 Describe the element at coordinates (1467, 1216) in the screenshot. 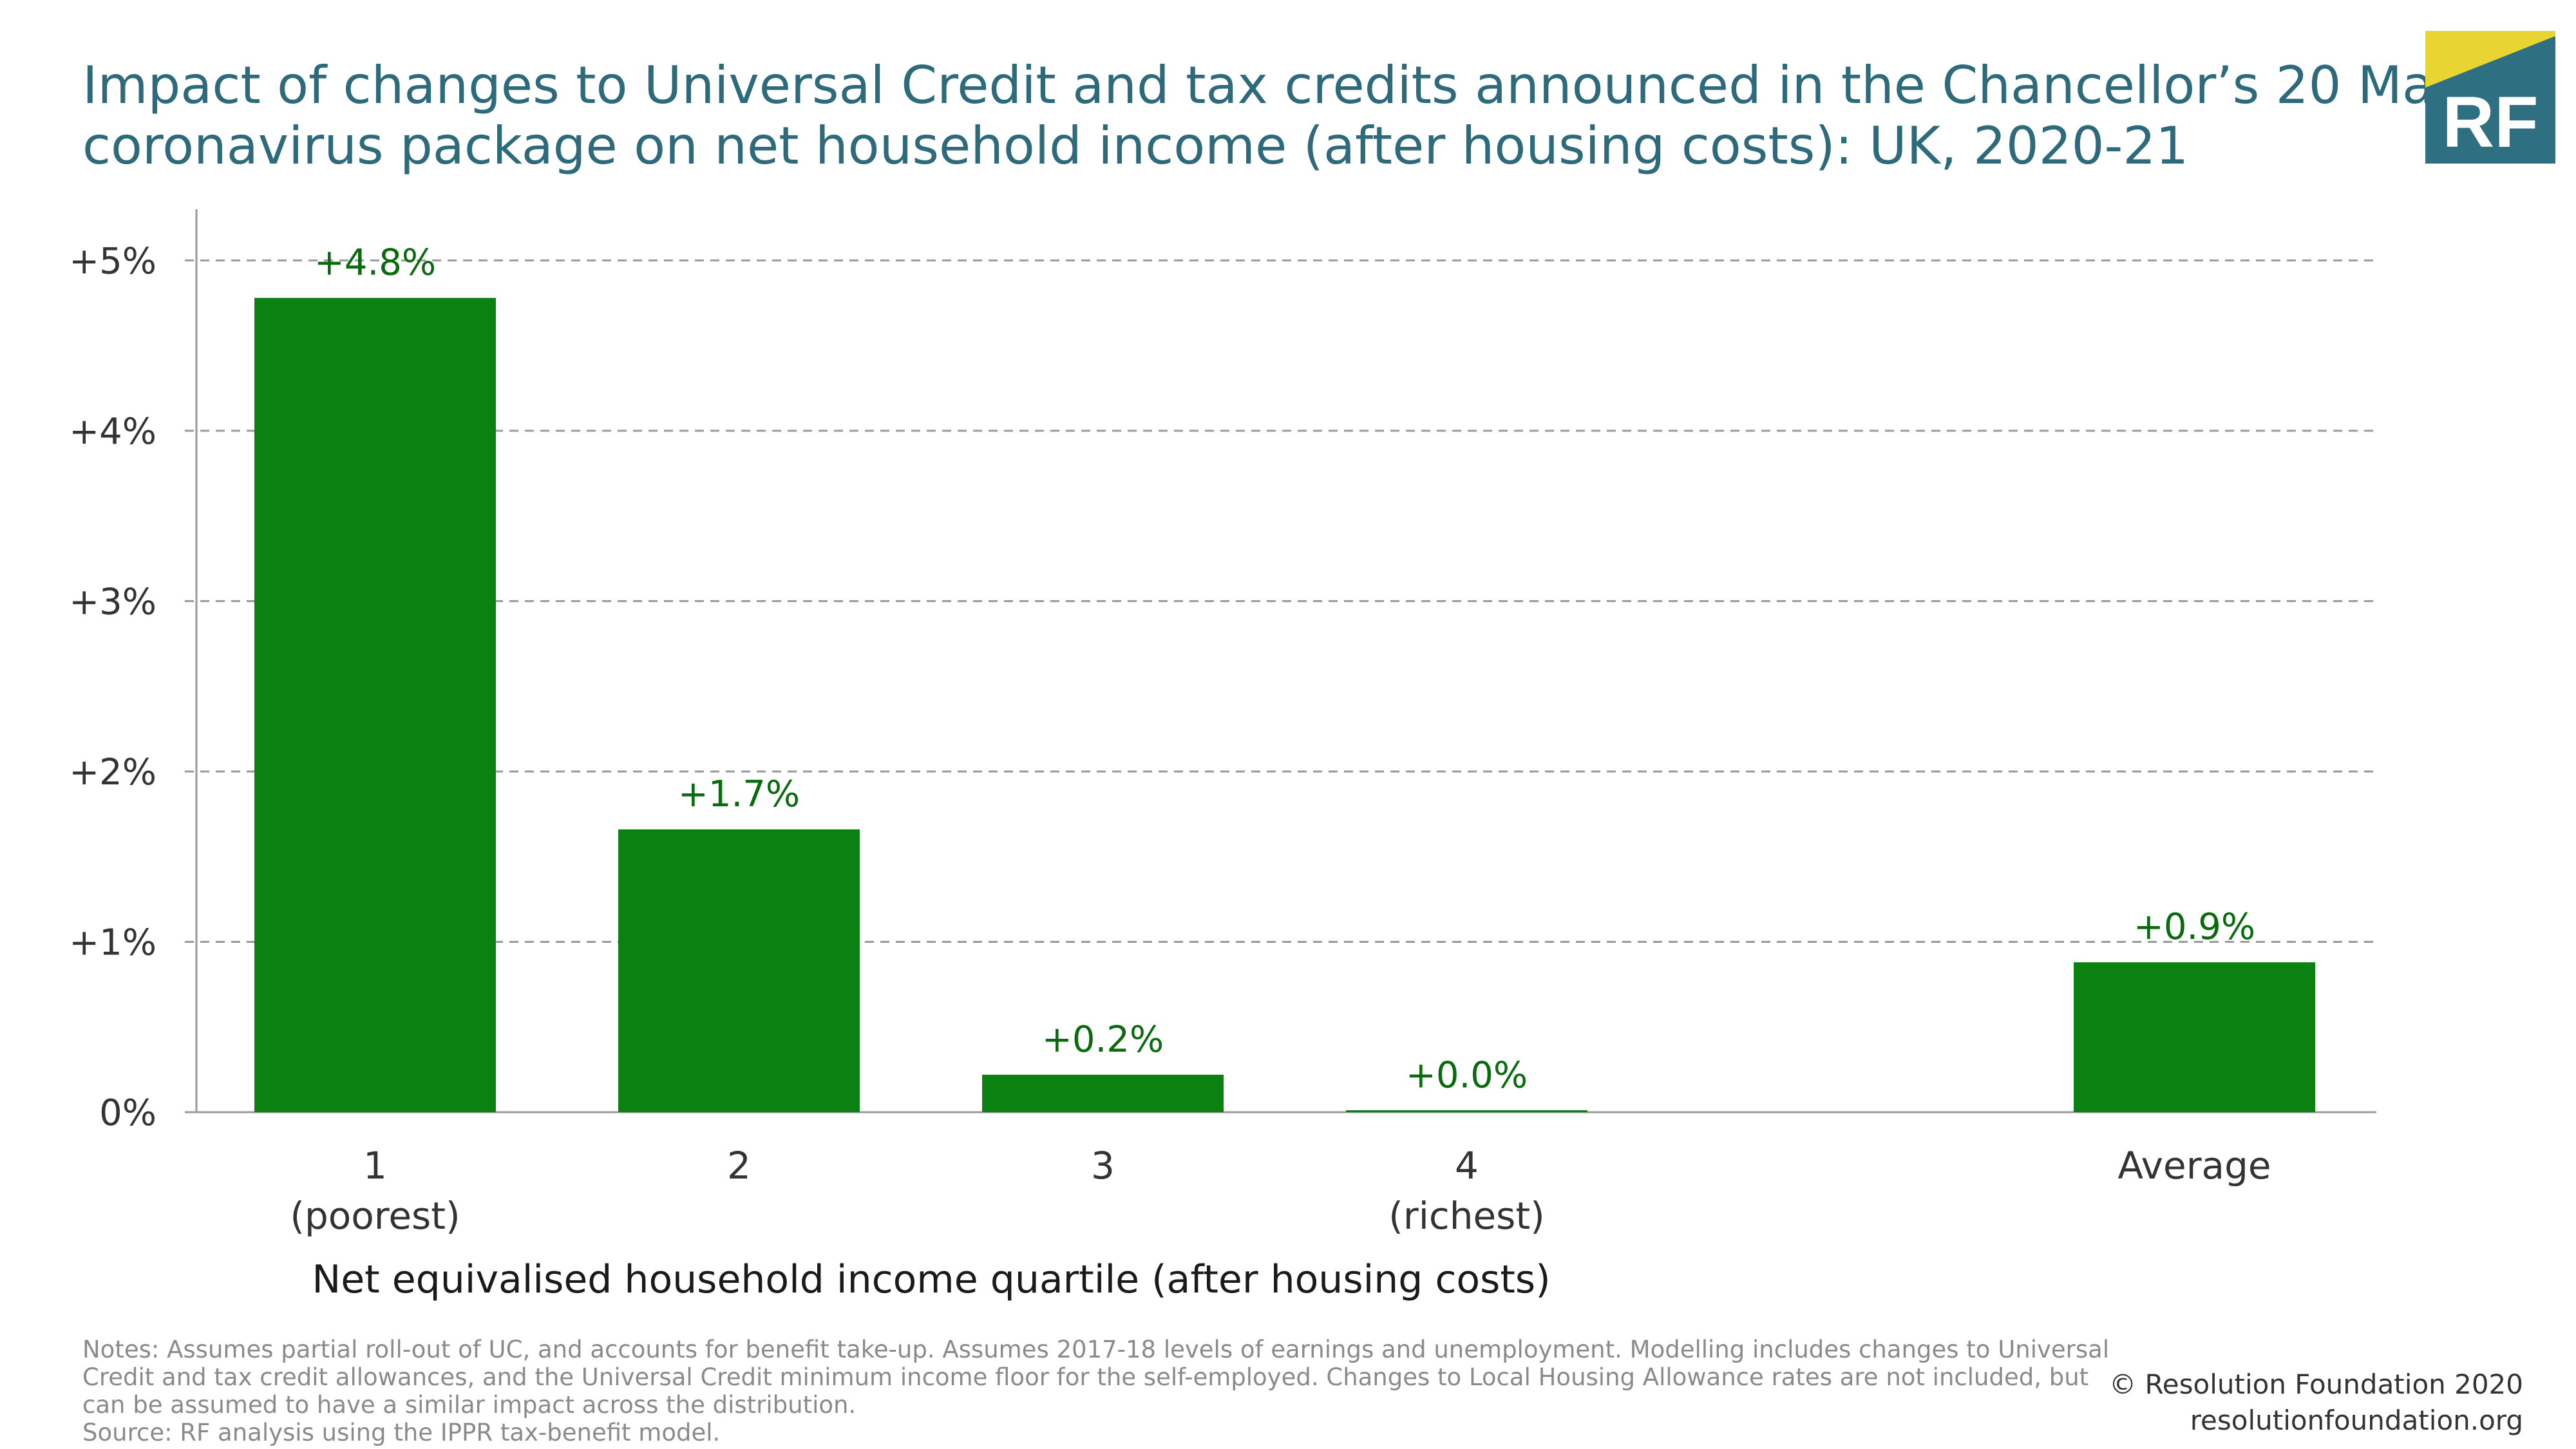

I see `x-tick-label: (richest)` at that location.